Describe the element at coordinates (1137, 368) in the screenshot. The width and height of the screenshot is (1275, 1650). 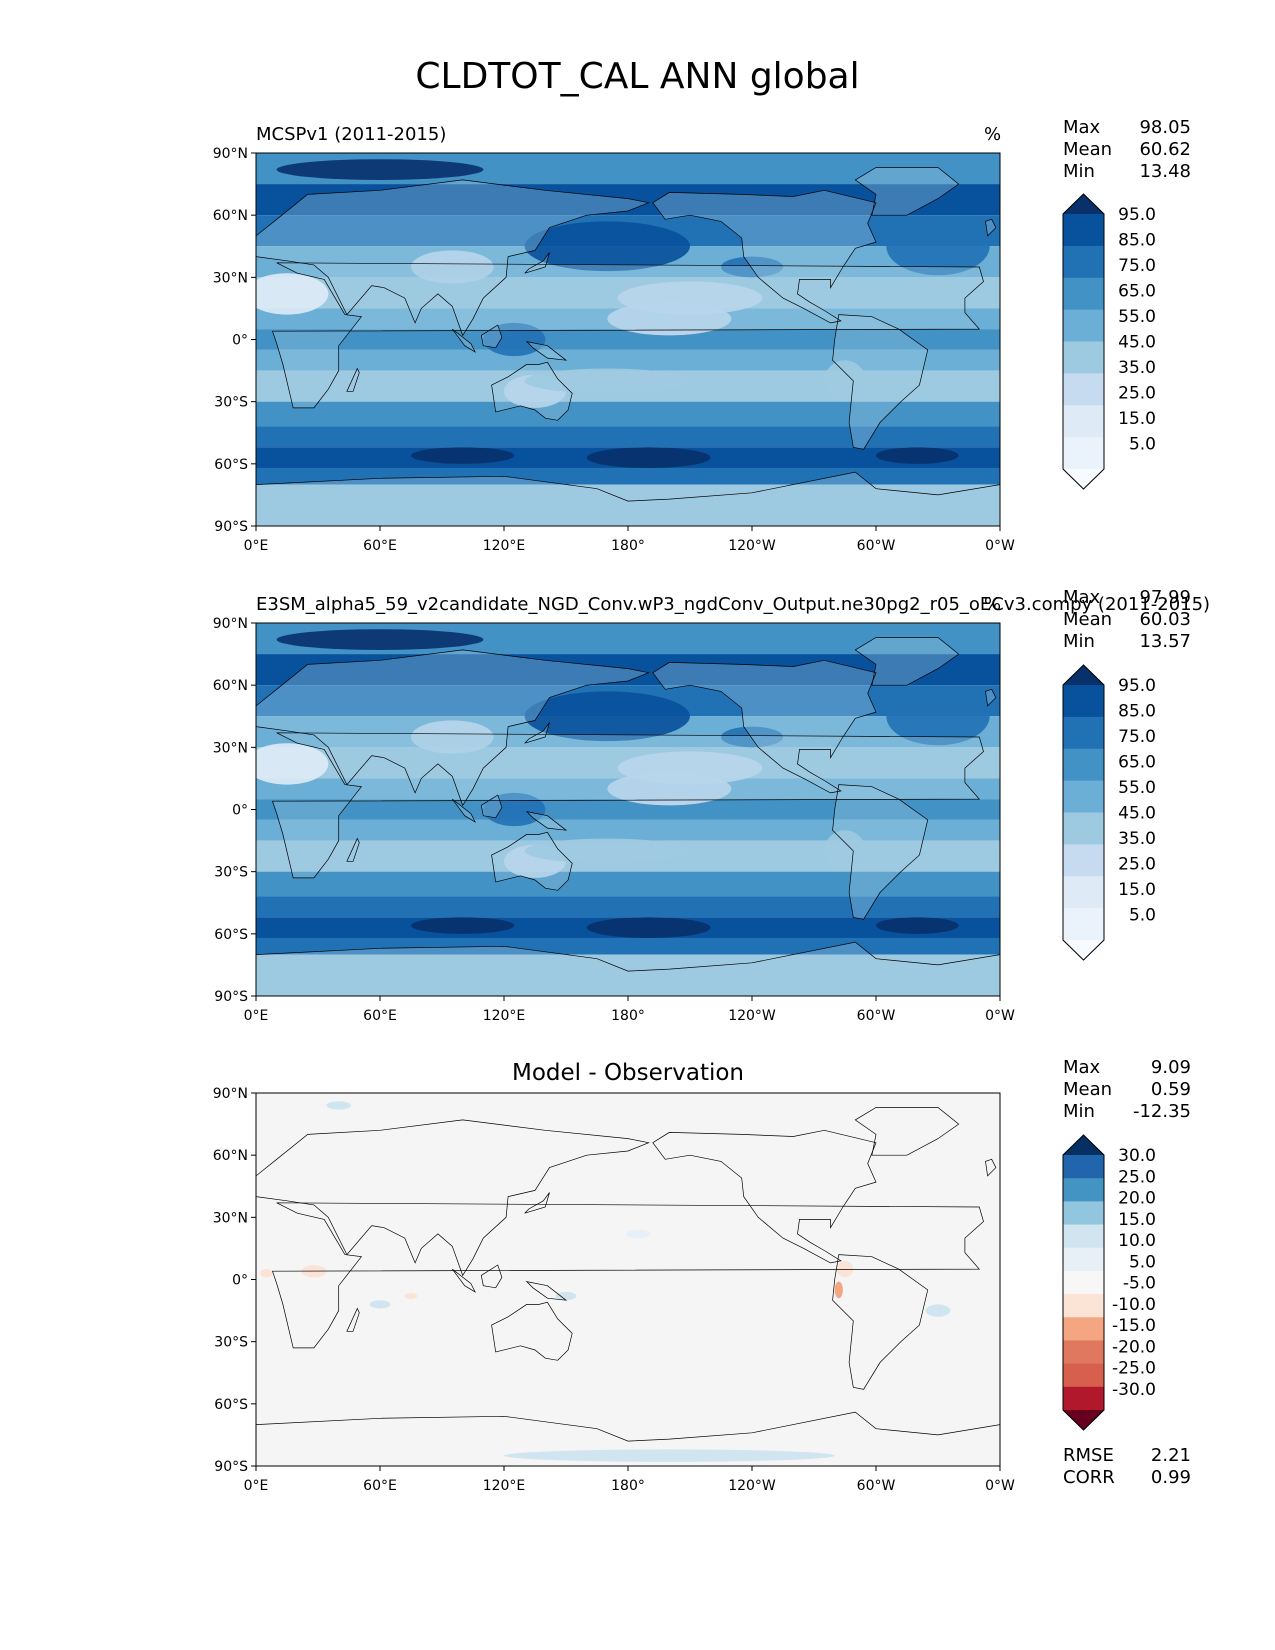
I see `colorbar-label: 35.0` at that location.